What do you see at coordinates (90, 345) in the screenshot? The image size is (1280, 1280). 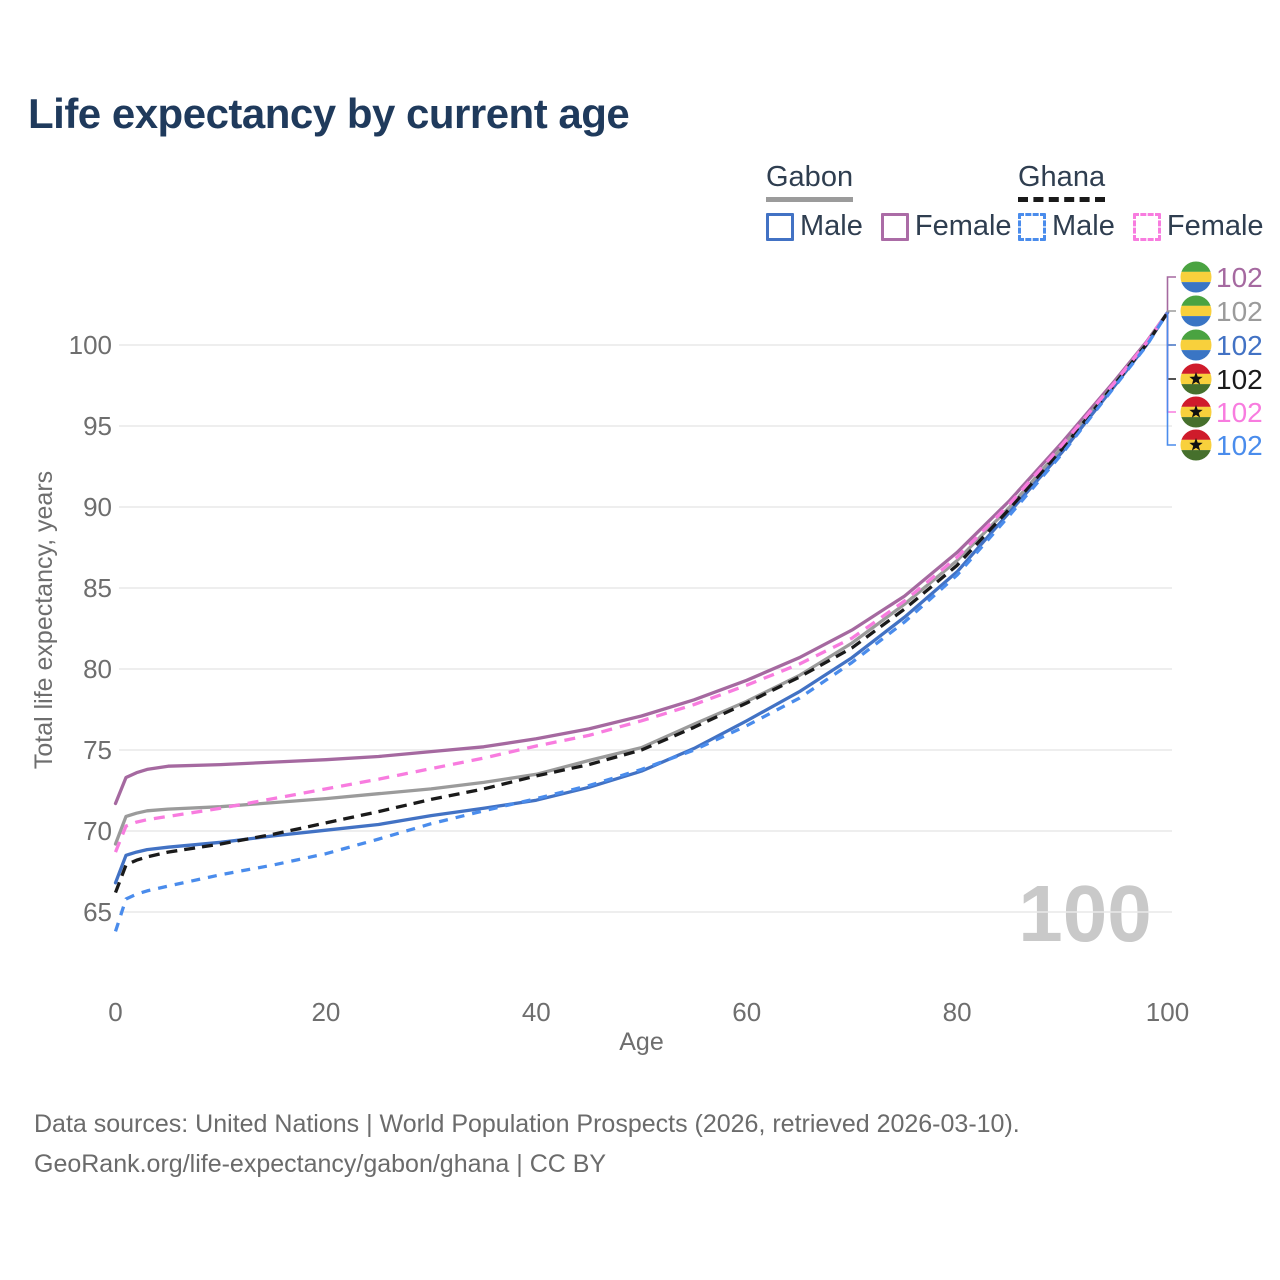 I see `y-tick-label-100: 100` at bounding box center [90, 345].